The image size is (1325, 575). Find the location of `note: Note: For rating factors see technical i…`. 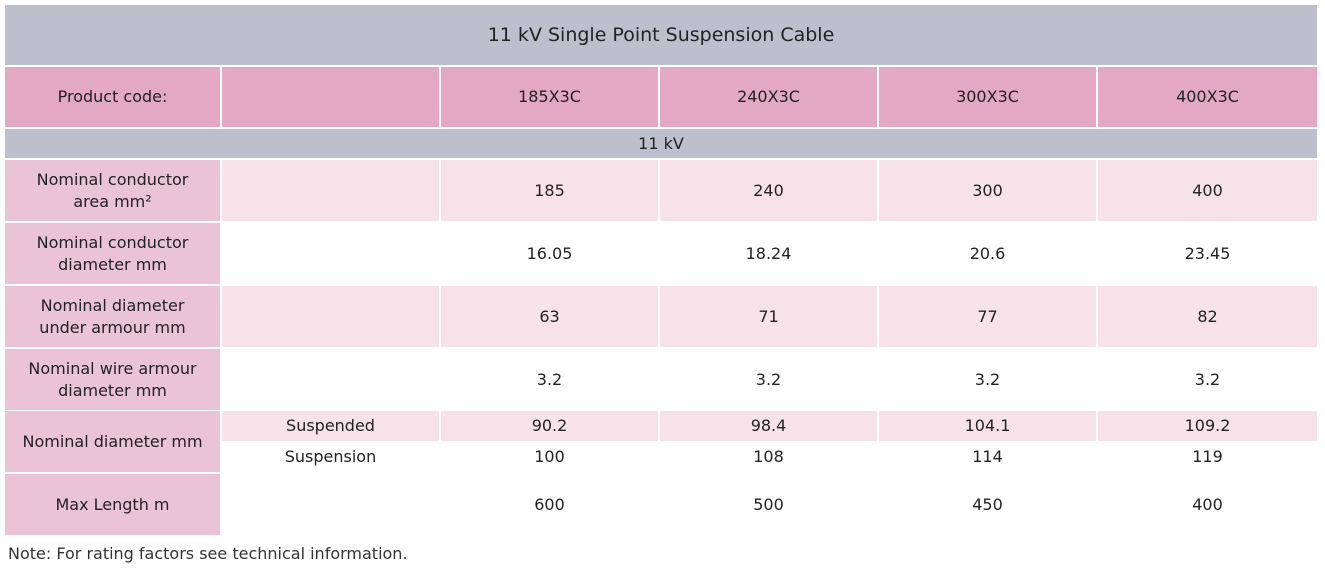

note: Note: For rating factors see technical i… is located at coordinates (208, 553).